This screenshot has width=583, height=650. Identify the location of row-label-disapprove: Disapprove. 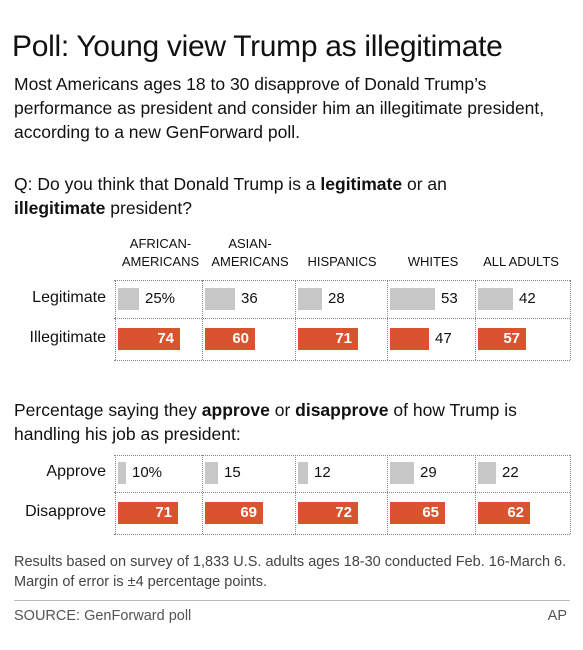
(65, 511).